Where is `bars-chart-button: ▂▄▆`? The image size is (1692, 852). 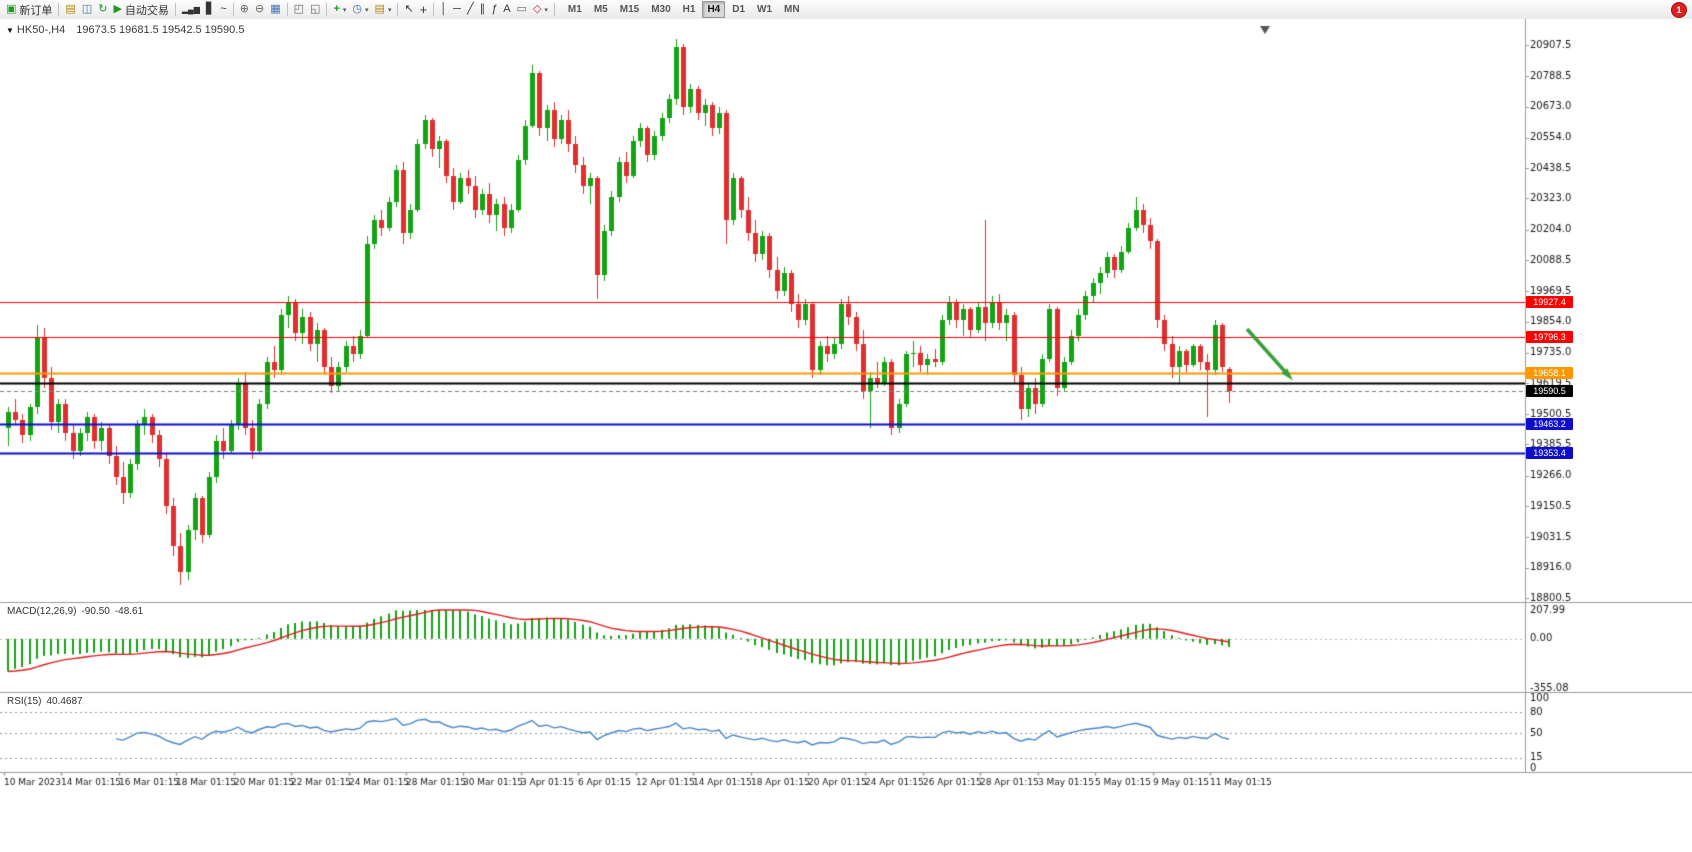 bars-chart-button: ▂▄▆ is located at coordinates (191, 9).